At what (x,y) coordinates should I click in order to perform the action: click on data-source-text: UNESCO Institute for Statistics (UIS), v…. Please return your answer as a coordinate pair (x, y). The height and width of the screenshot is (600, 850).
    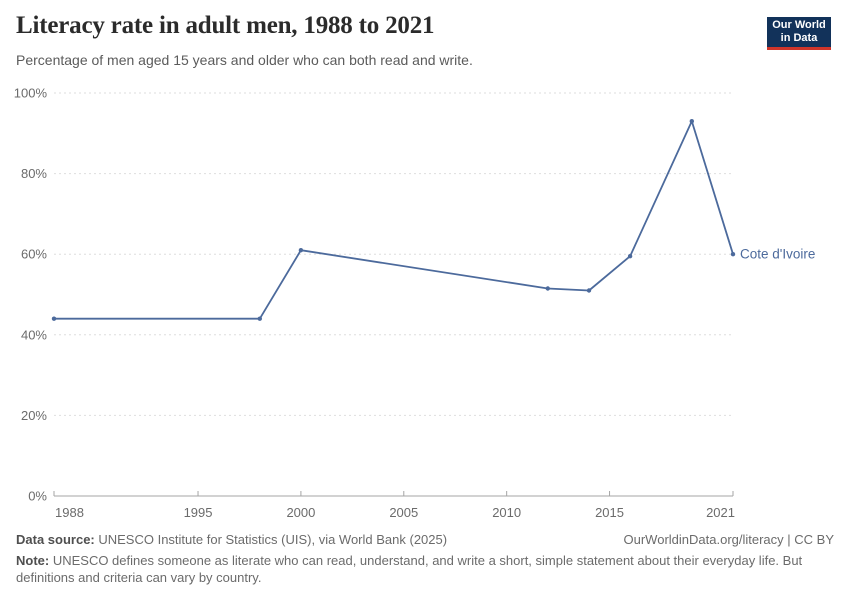
    Looking at the image, I should click on (271, 539).